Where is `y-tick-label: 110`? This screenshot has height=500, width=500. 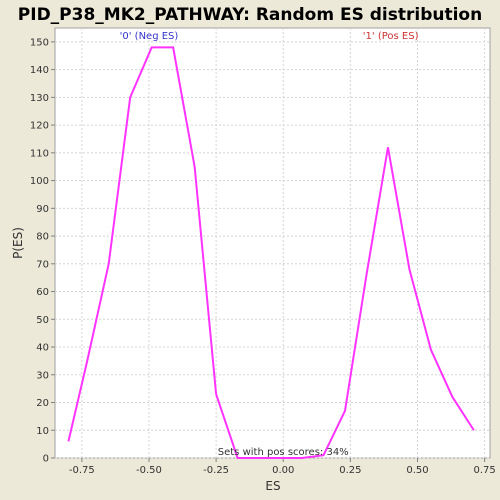
y-tick-label: 110 is located at coordinates (39, 153).